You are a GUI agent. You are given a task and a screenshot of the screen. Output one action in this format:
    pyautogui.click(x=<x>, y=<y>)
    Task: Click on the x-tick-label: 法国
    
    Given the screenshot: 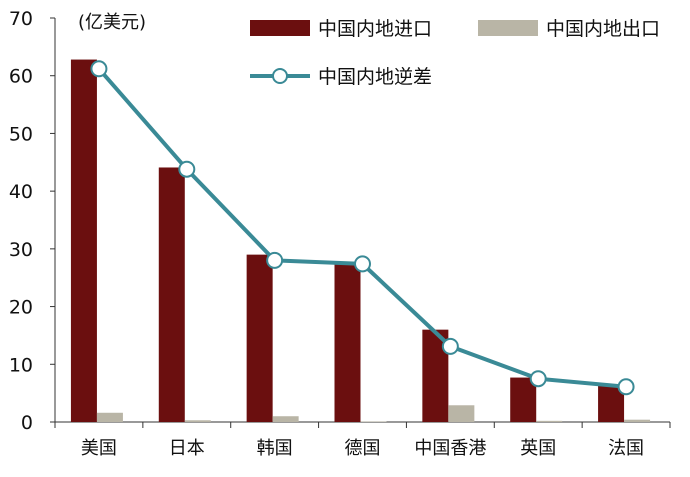 What is the action you would take?
    pyautogui.click(x=626, y=448)
    